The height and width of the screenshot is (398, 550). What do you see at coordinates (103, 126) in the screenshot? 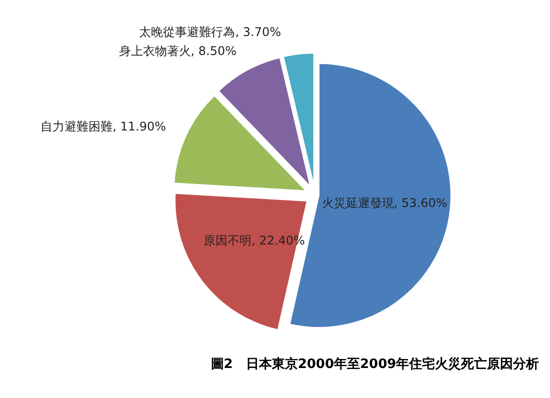
I see `category-label: 自力避難困難, 11.90%` at bounding box center [103, 126].